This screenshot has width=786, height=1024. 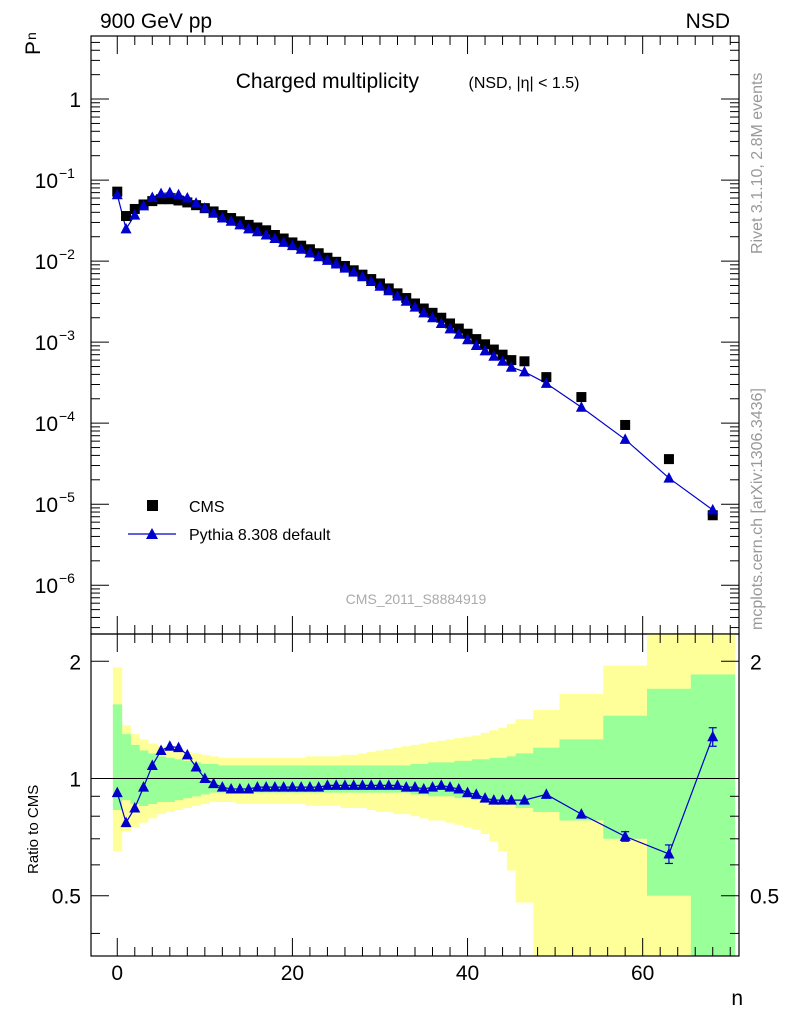 What do you see at coordinates (229, 521) in the screenshot?
I see `legend: CMS Pythia 8.308 default` at bounding box center [229, 521].